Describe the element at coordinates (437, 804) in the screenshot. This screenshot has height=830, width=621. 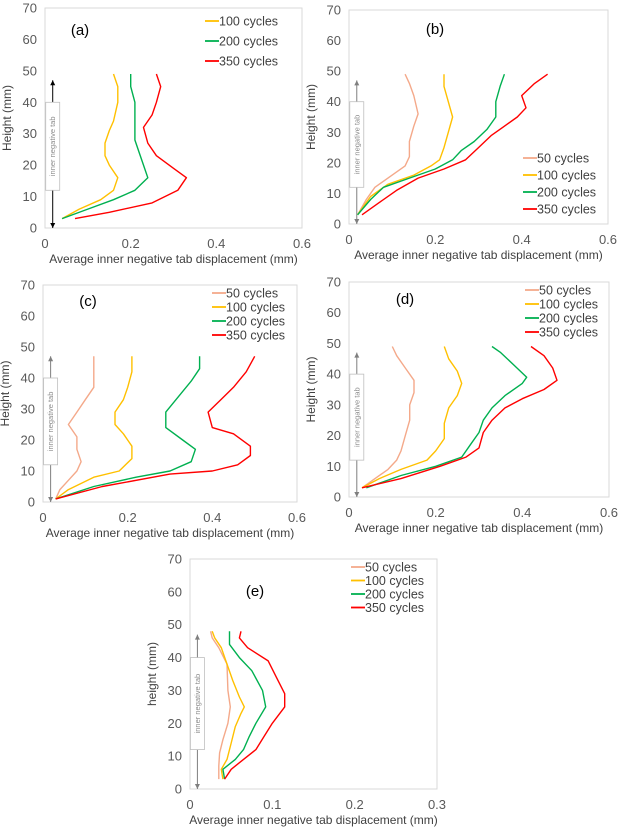
I see `x-tick-label: 0.3` at that location.